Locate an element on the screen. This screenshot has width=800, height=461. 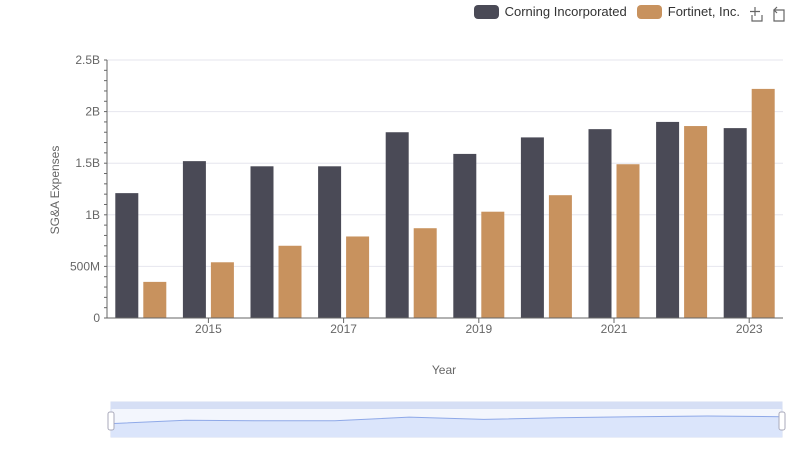
x-tick-label: 2017 is located at coordinates (343, 329).